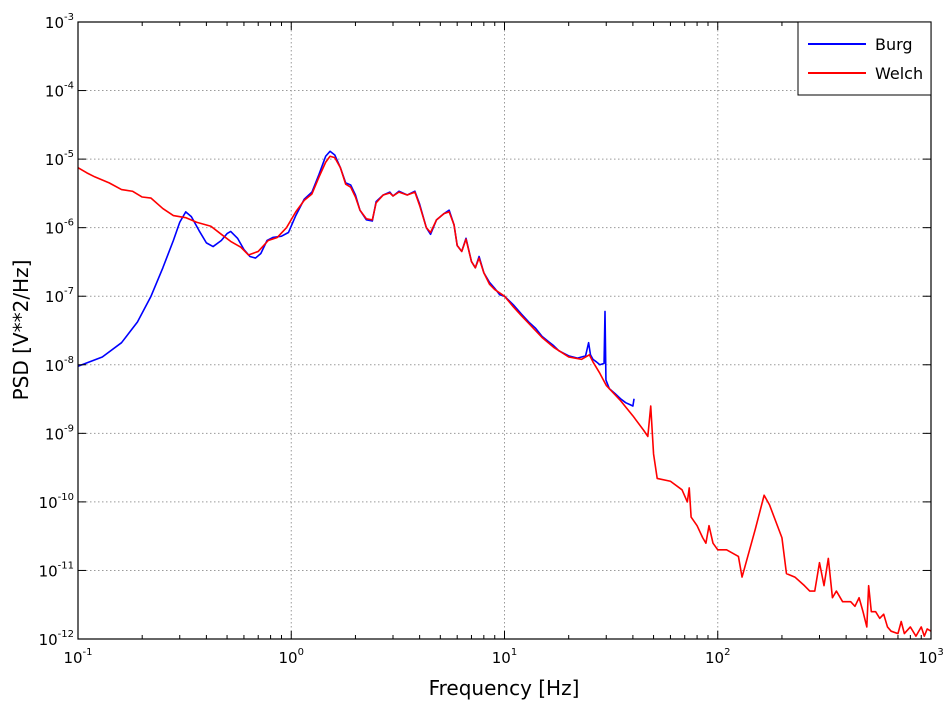 This screenshot has width=948, height=704. I want to click on y-tick-label: 10⁻⁸, so click(59, 365).